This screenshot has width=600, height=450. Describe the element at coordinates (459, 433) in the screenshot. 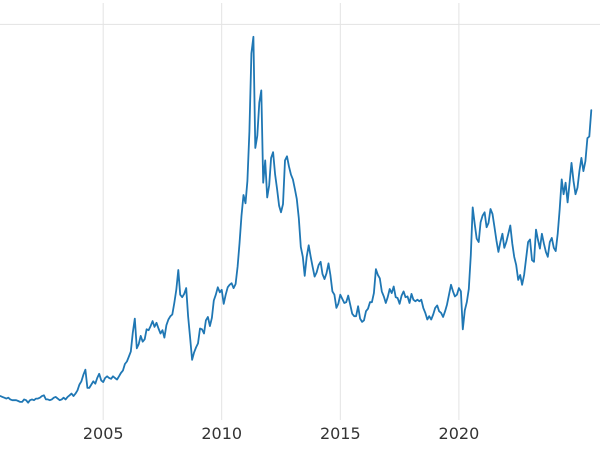

I see `x-tick-label: 2020` at that location.